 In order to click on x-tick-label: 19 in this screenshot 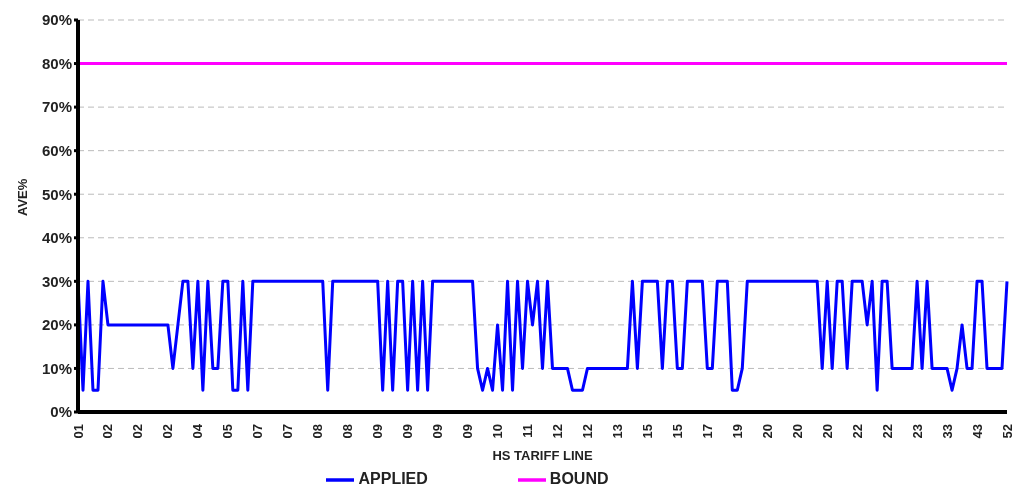, I will do `click(737, 431)`.